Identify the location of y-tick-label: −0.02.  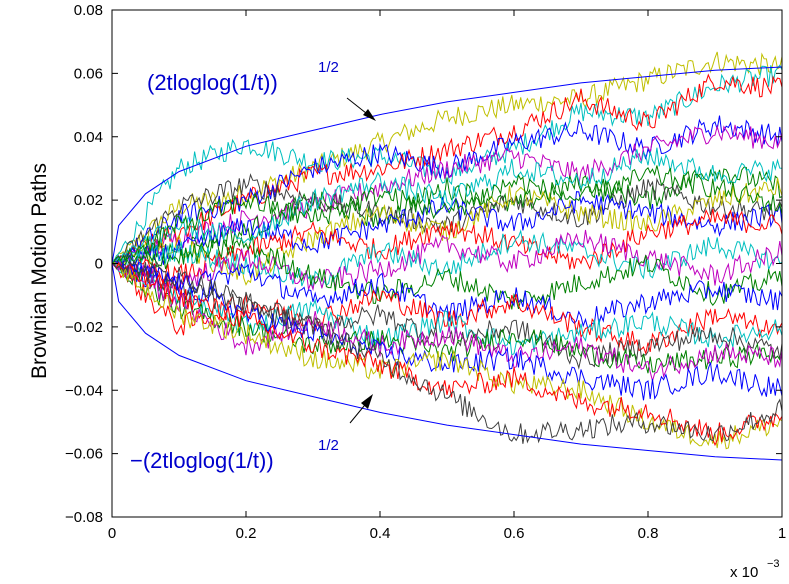
(84, 327).